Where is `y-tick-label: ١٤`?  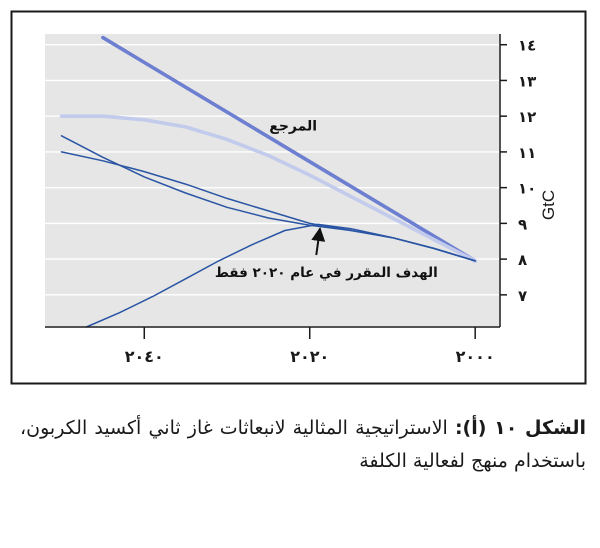 y-tick-label: ١٤ is located at coordinates (527, 46).